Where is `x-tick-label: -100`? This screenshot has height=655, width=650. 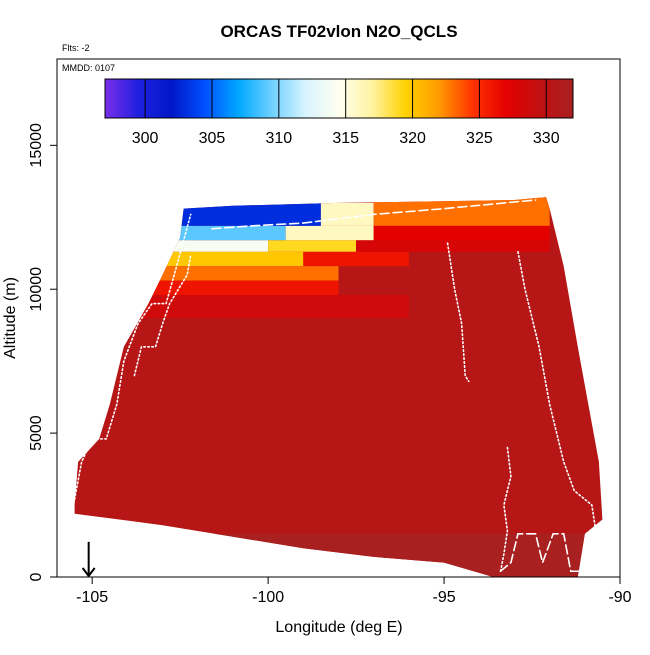 x-tick-label: -100 is located at coordinates (268, 597).